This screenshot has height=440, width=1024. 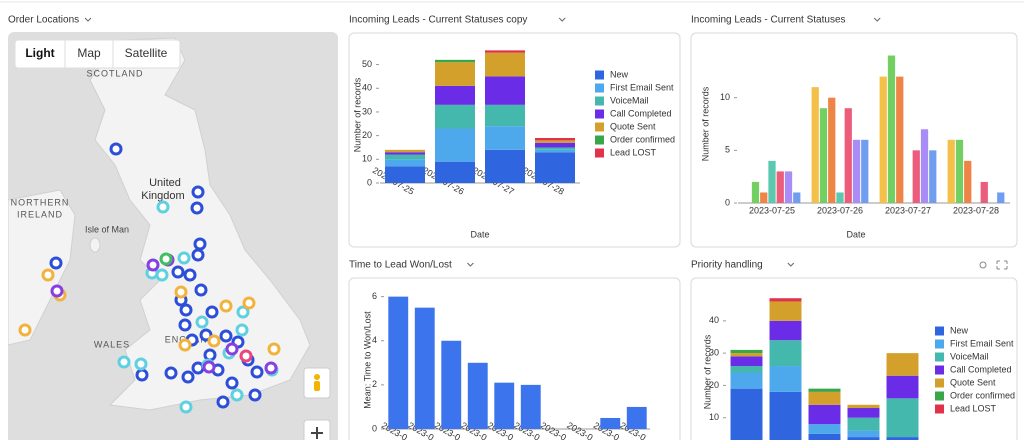 What do you see at coordinates (112, 344) in the screenshot?
I see `map-label: WALES` at bounding box center [112, 344].